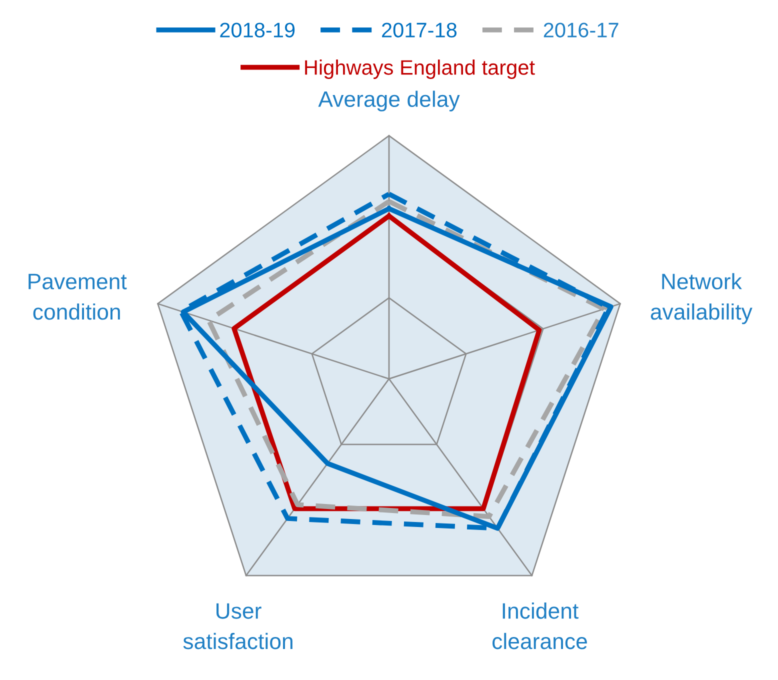 The image size is (778, 680). Describe the element at coordinates (539, 626) in the screenshot. I see `spoke-label: Incident clearance` at that location.